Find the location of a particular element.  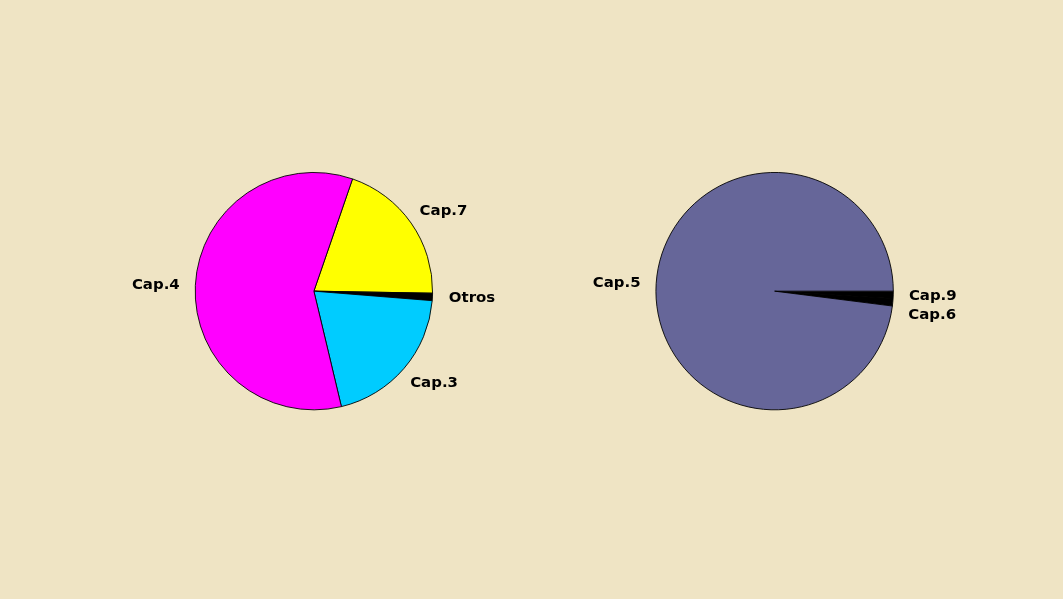

slice-label: Cap.9 is located at coordinates (932, 294).